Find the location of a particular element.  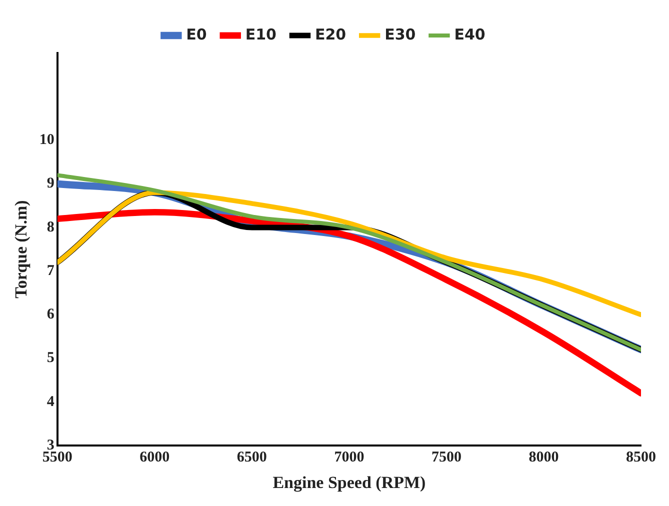

y-tick-label: 8 is located at coordinates (50, 227).